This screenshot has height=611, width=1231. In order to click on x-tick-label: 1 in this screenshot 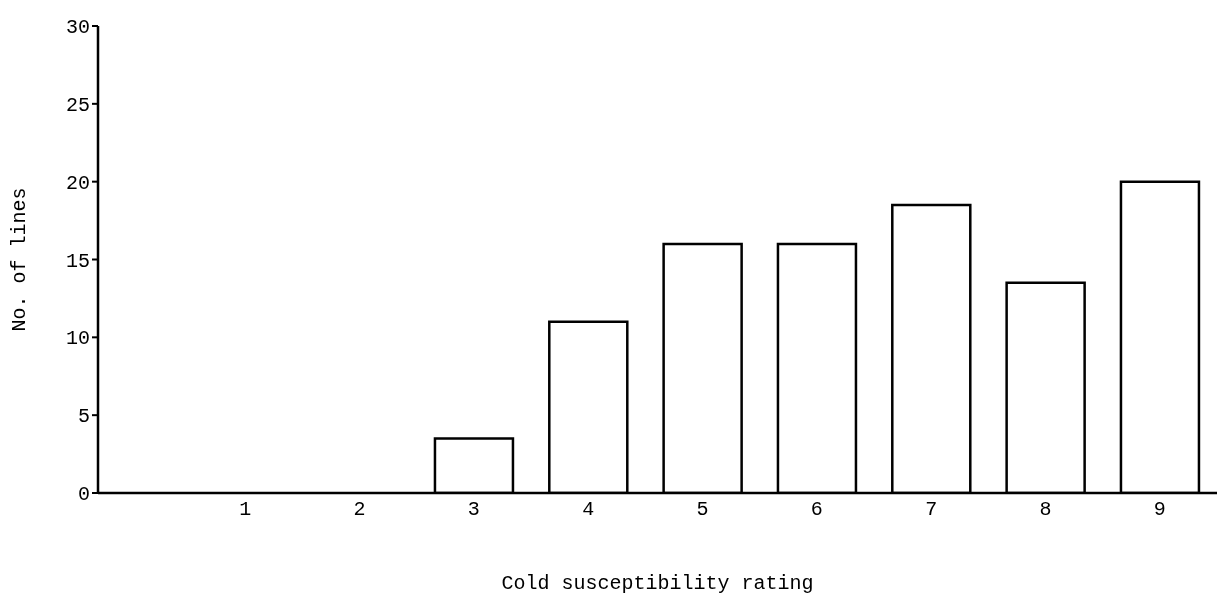, I will do `click(245, 510)`.